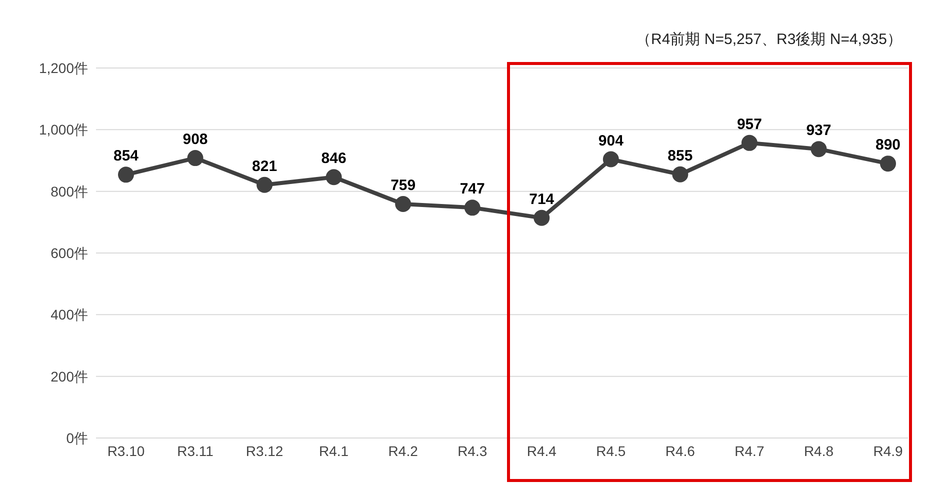  What do you see at coordinates (888, 145) in the screenshot?
I see `data-label: 890` at bounding box center [888, 145].